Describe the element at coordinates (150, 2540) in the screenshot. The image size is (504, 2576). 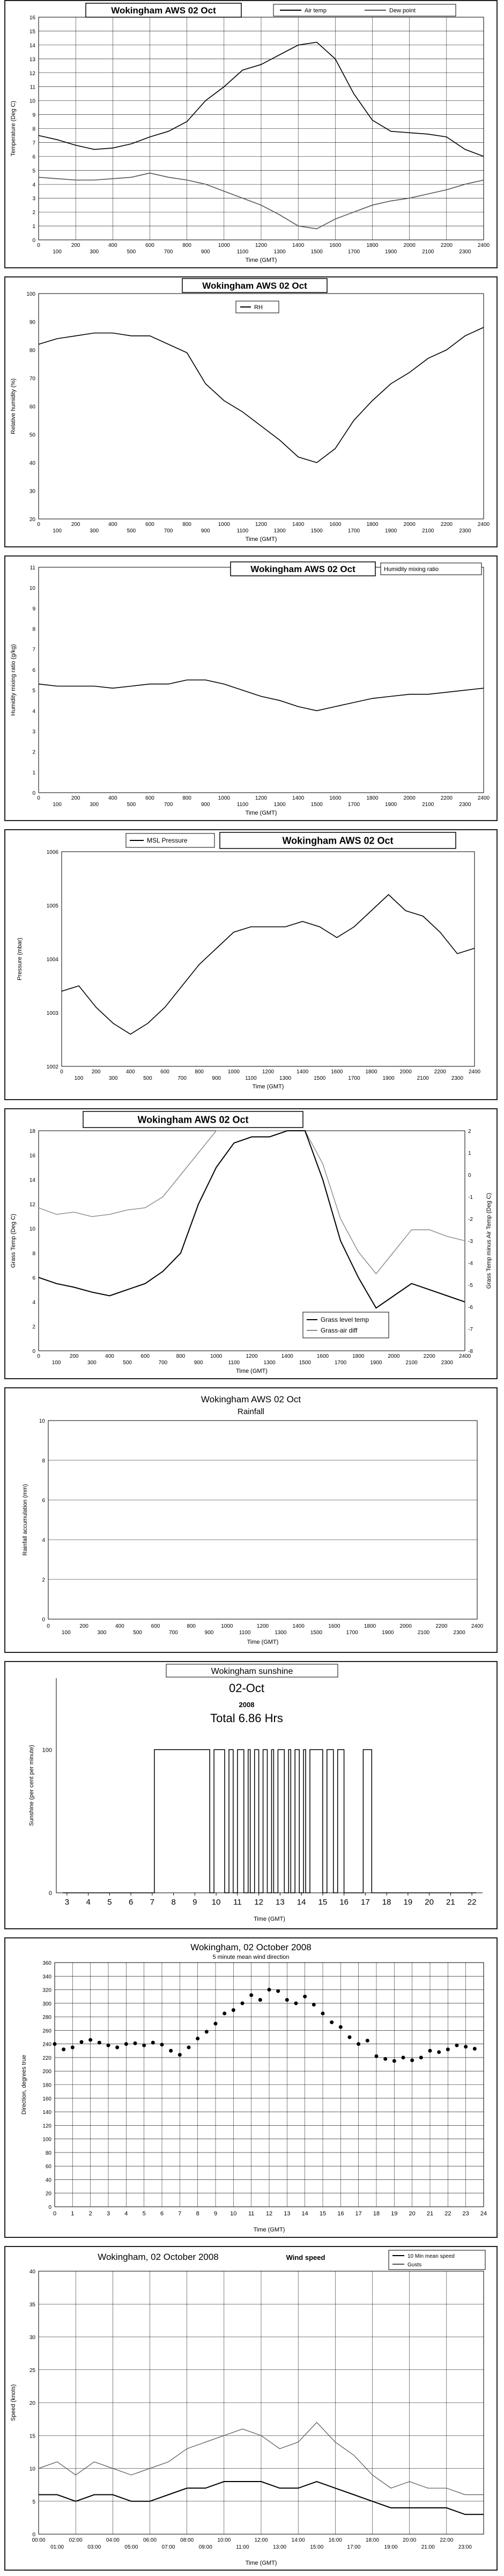
I see `x-tick-label: 06:00` at that location.